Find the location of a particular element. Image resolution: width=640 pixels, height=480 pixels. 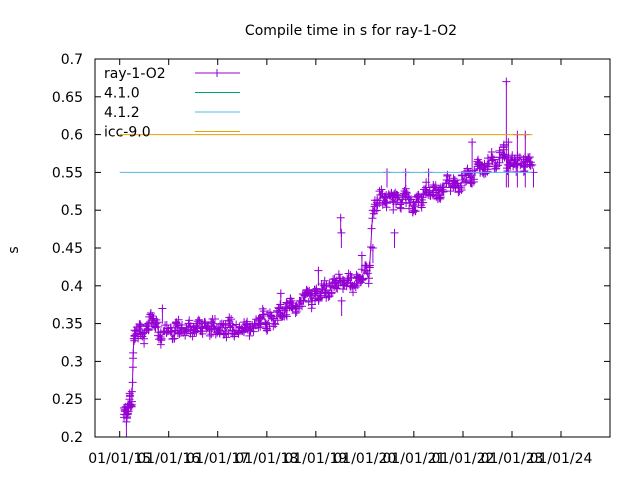

legend-label-icc-9-0: icc-9.0 is located at coordinates (127, 133).